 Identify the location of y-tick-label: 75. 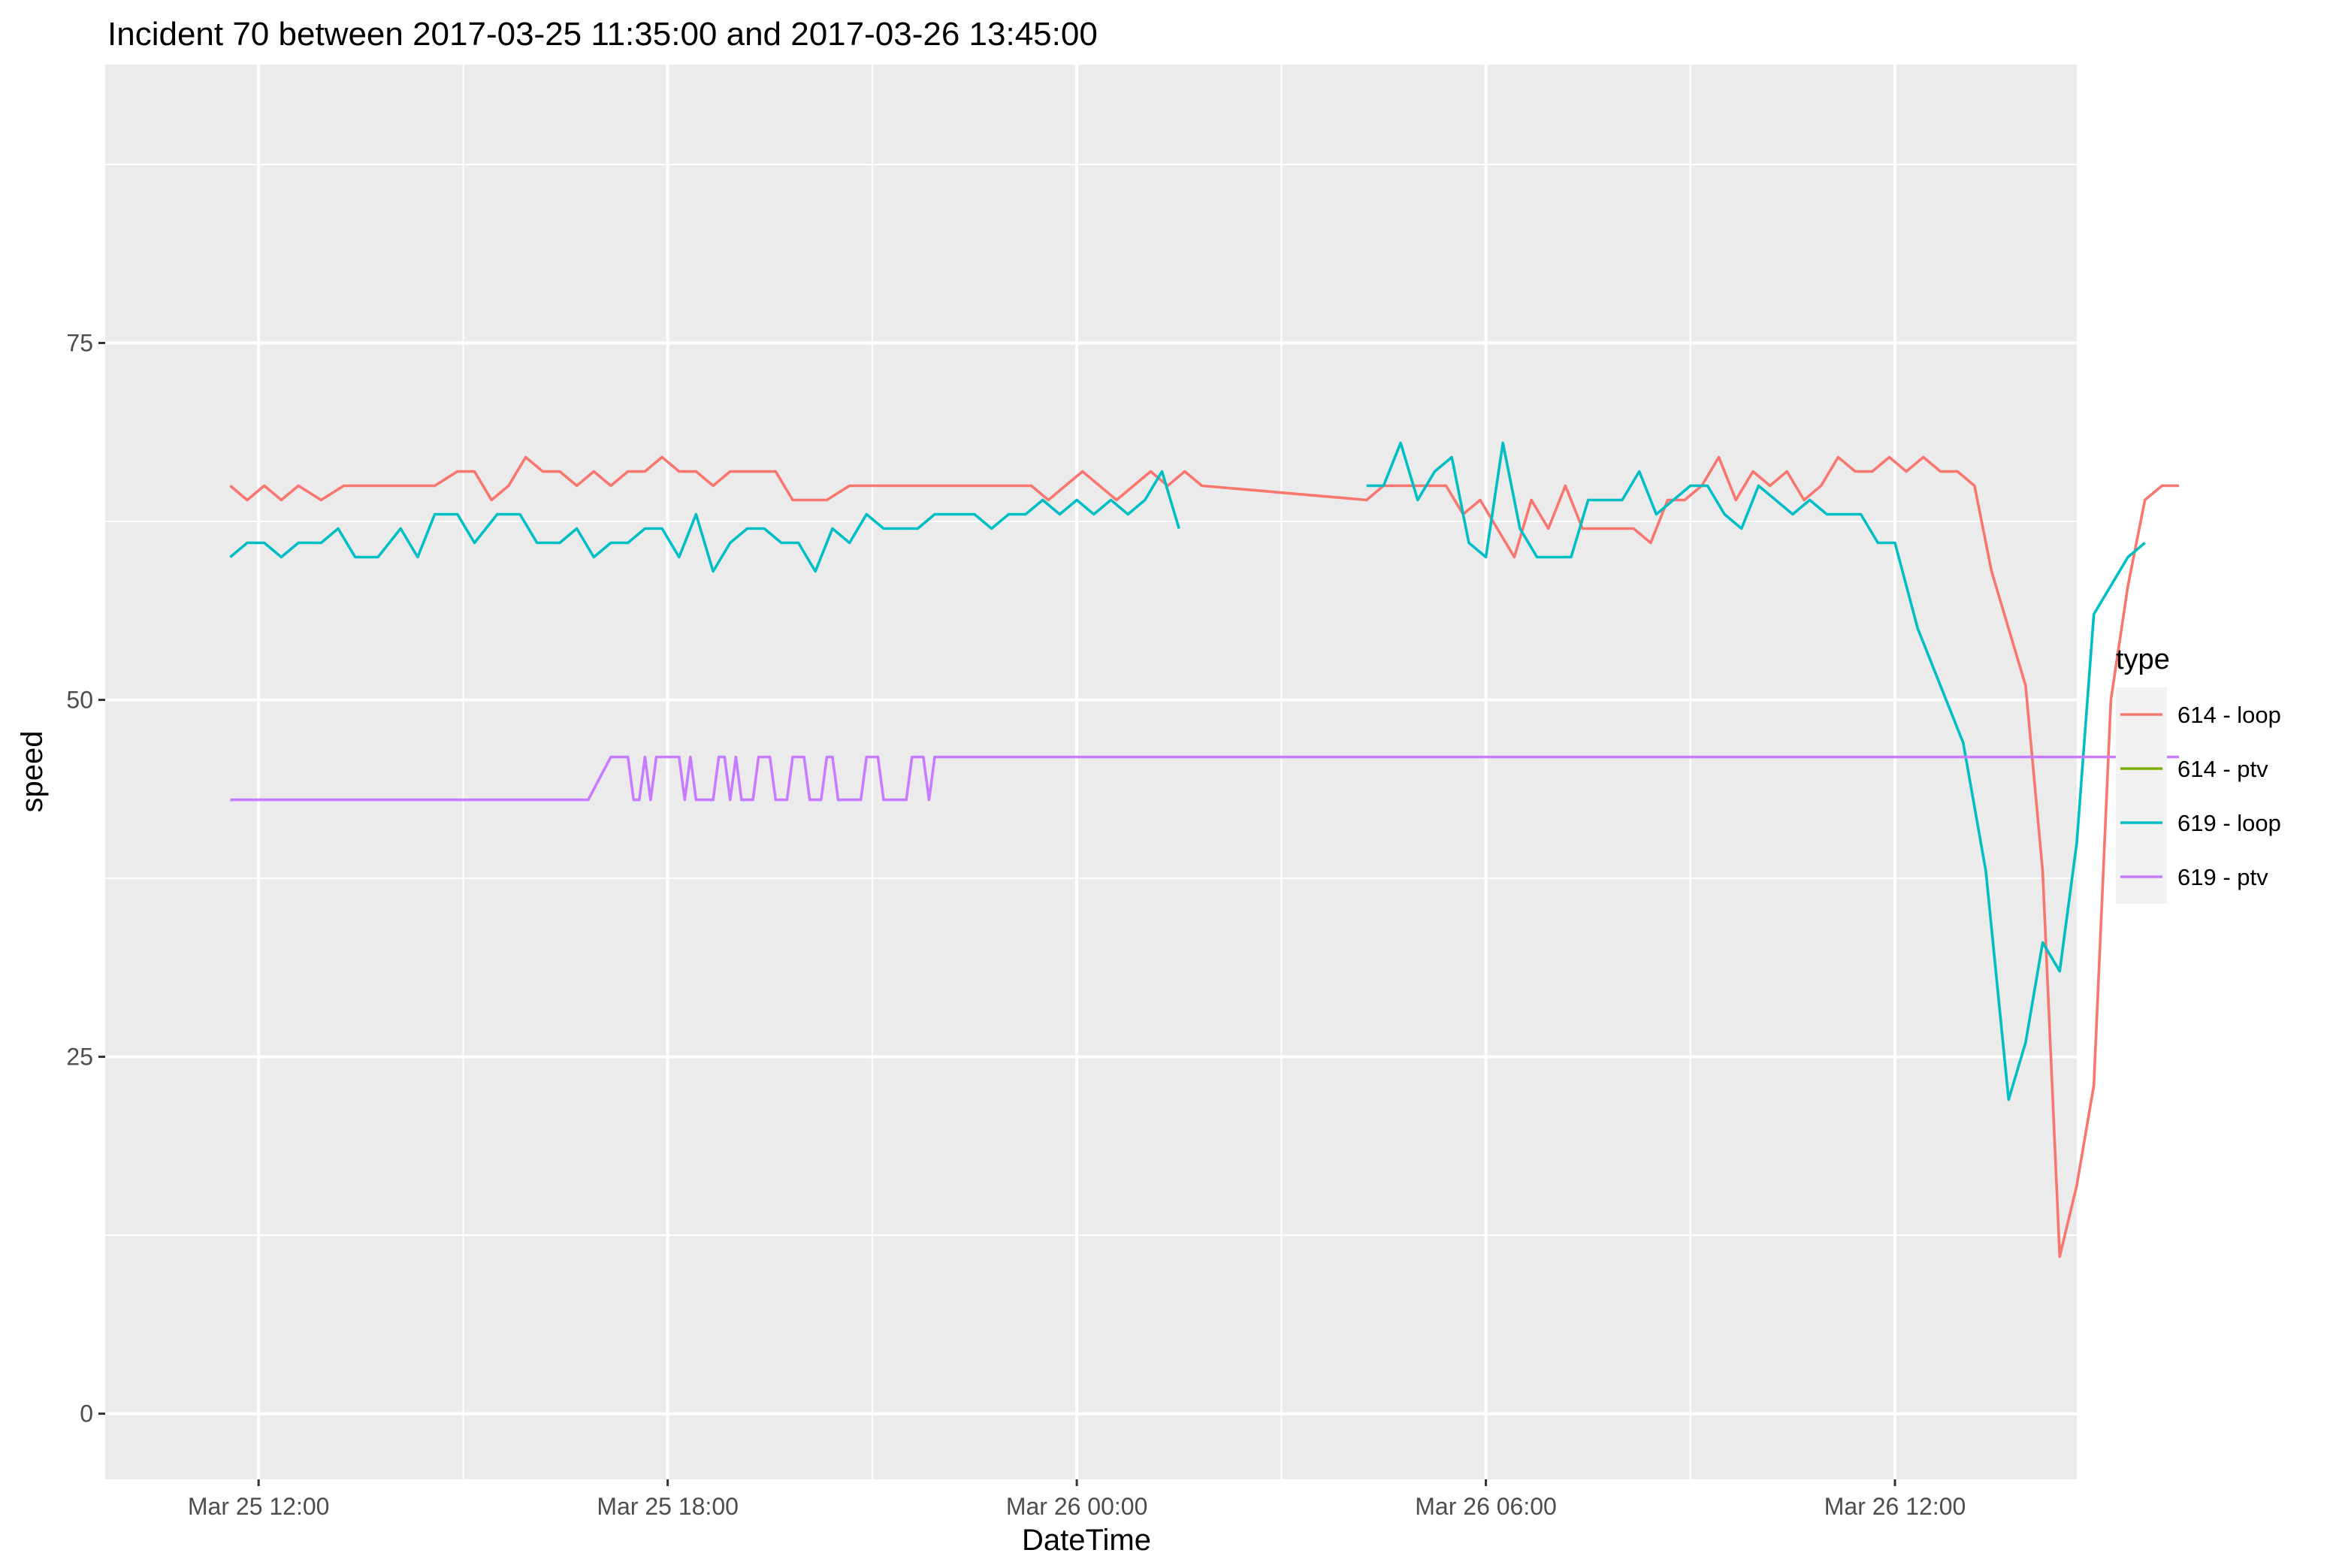
(79, 343).